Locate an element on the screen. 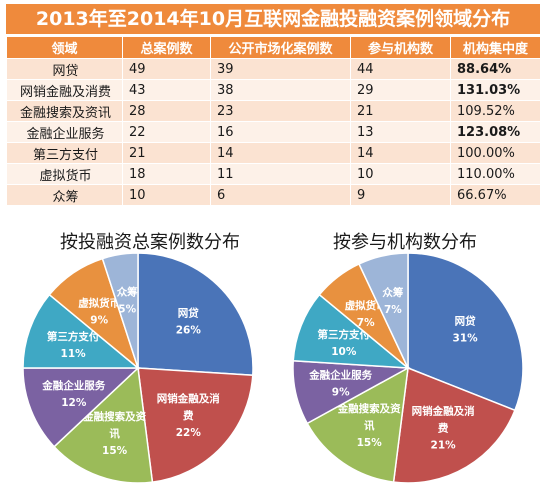  cell-total-cases: 49 is located at coordinates (166, 69).